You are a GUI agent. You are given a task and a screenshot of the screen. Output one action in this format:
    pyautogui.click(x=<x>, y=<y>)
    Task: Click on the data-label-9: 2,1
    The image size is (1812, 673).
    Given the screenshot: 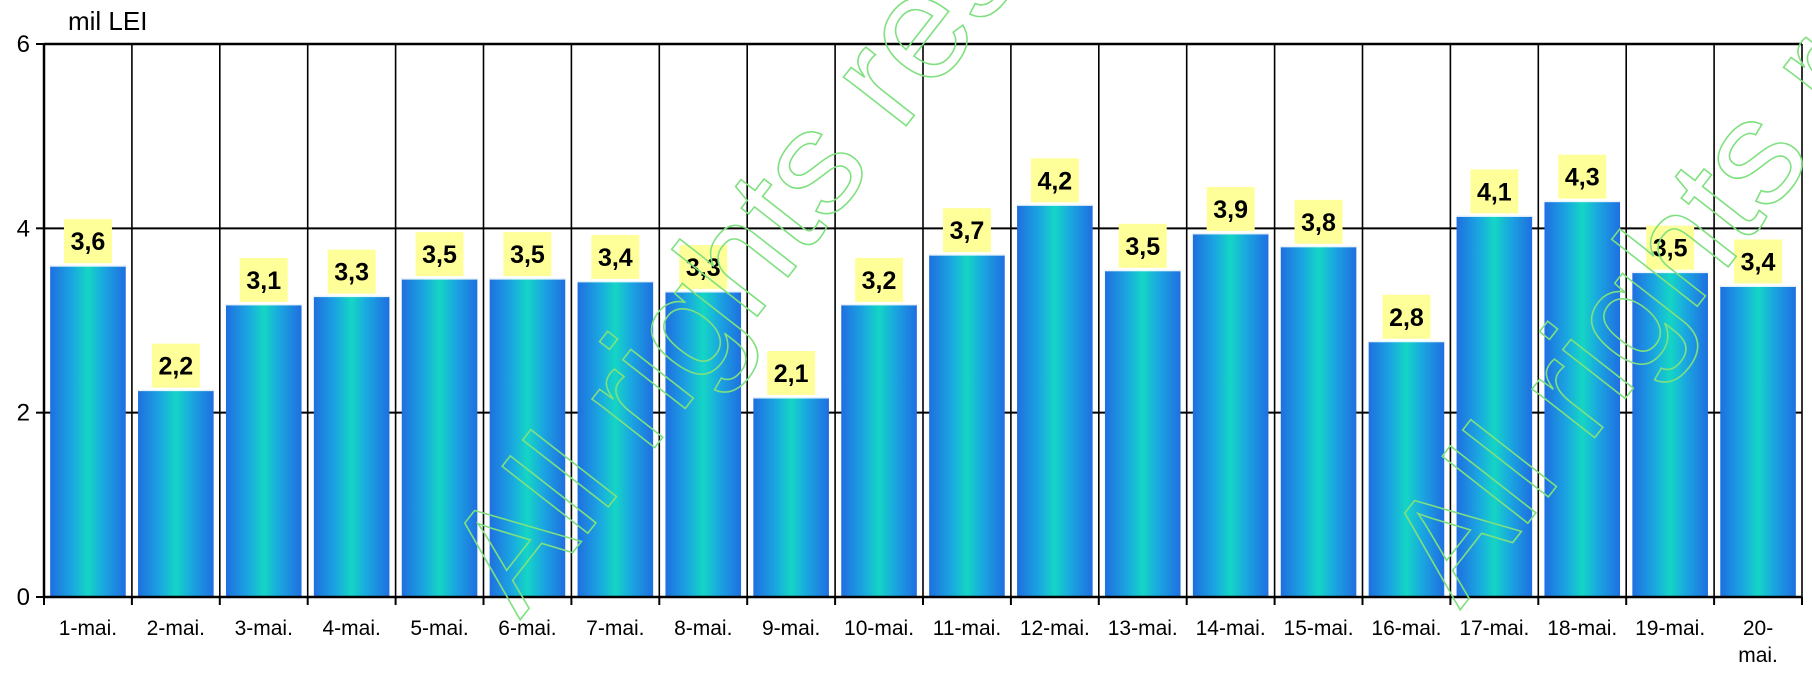 What is the action you would take?
    pyautogui.click(x=791, y=374)
    